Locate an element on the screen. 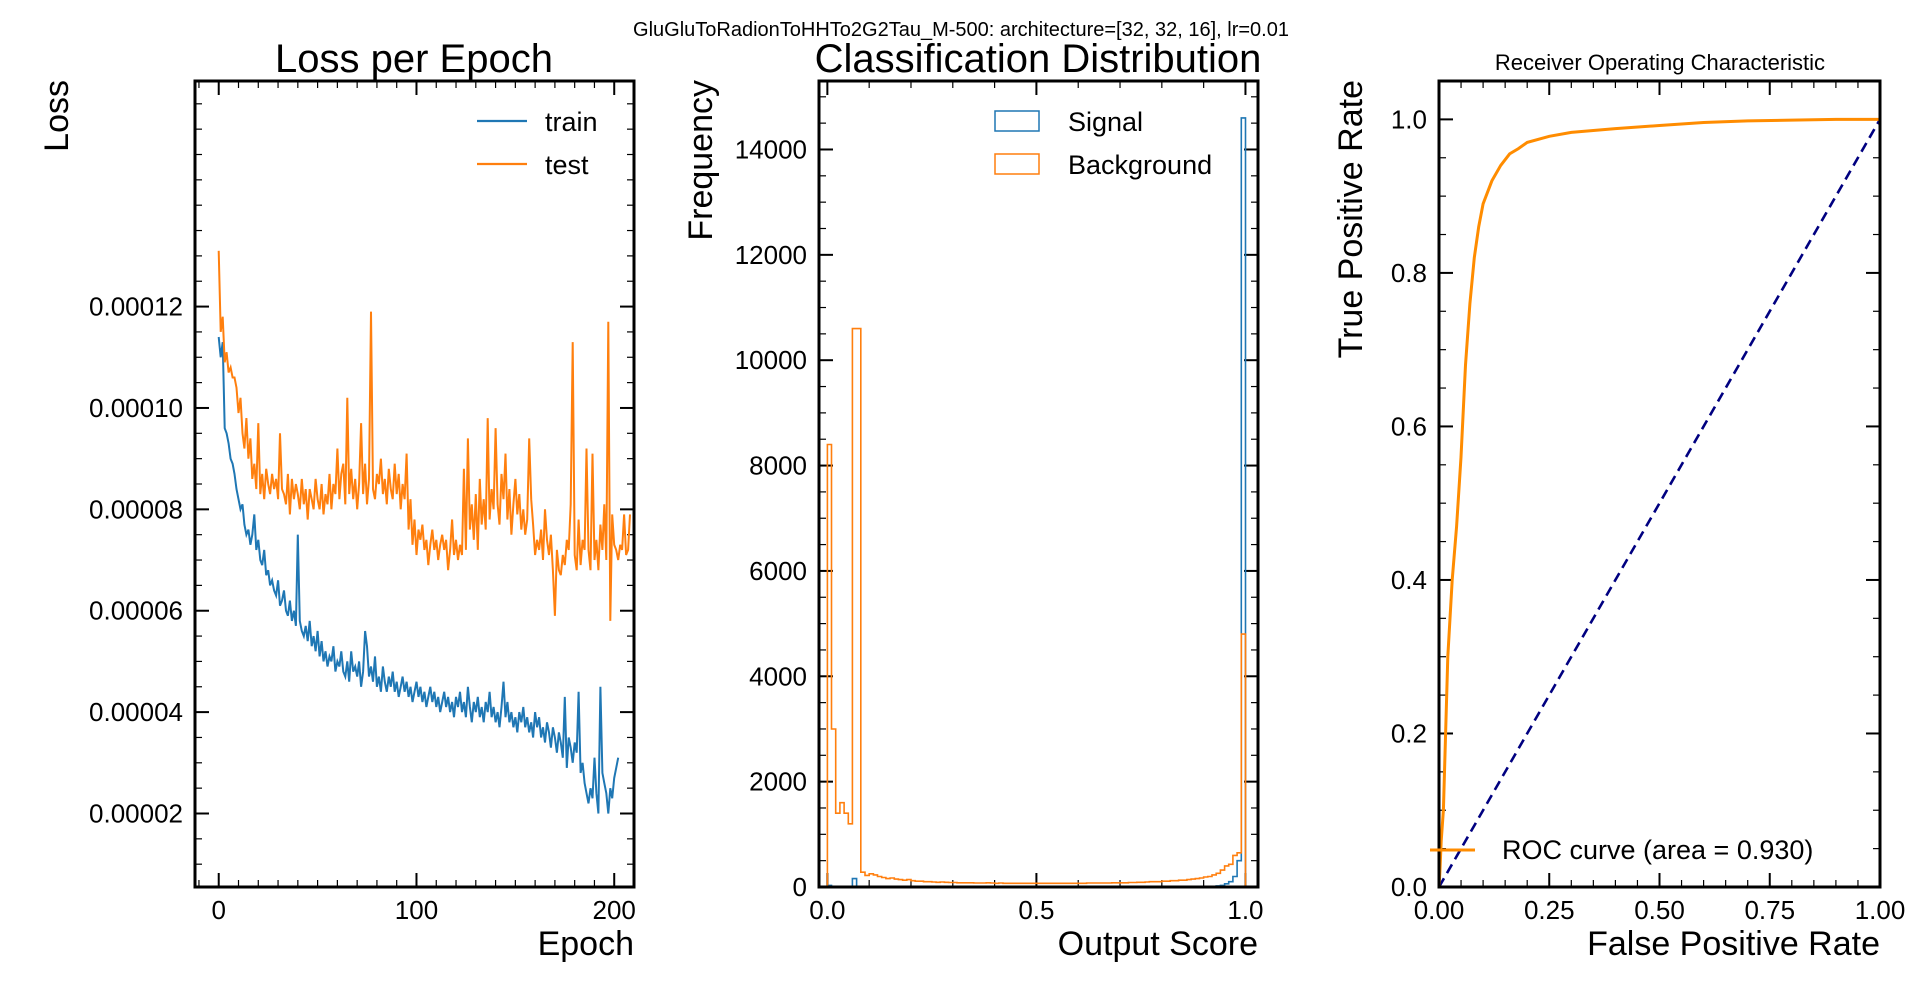  y-tick-label: 0.0 is located at coordinates (1409, 887).